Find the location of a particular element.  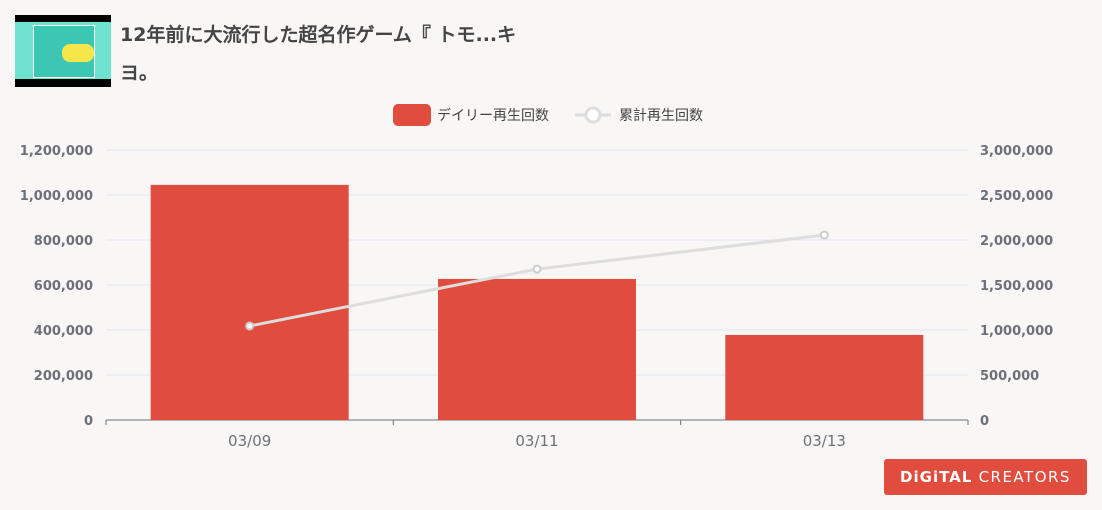

video-thumbnail is located at coordinates (63, 51).